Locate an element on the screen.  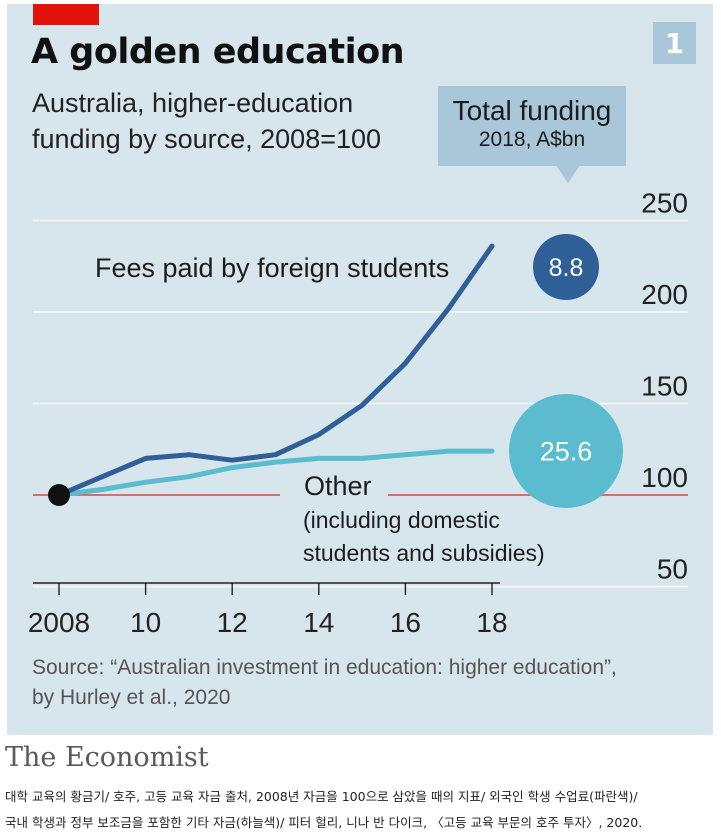
x-axis: 2008 10 12 14 16 18 is located at coordinates (268, 610).